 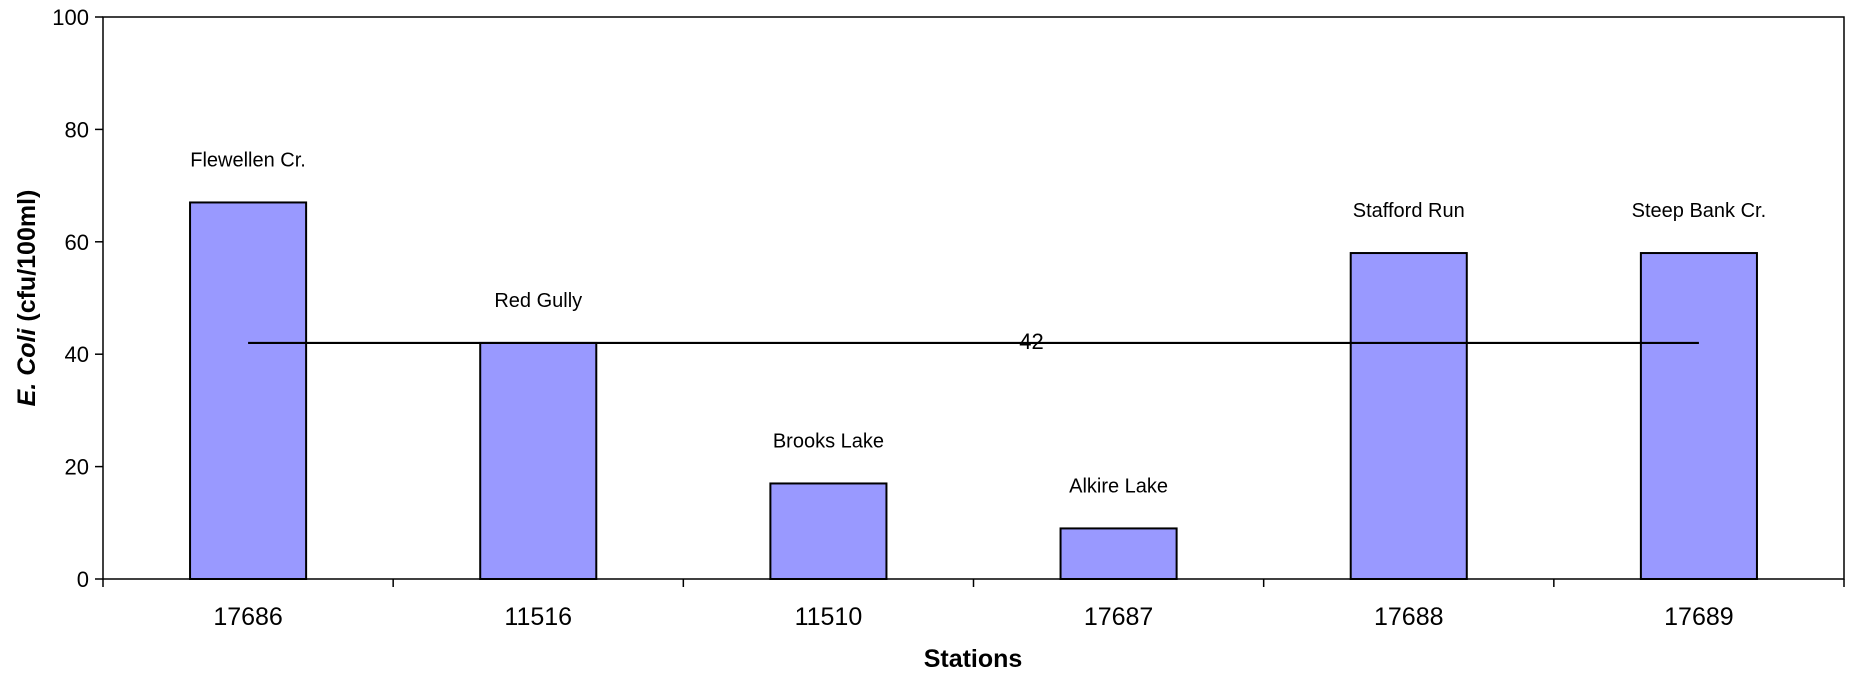 I want to click on bar-label: Stafford Run, so click(x=1409, y=211).